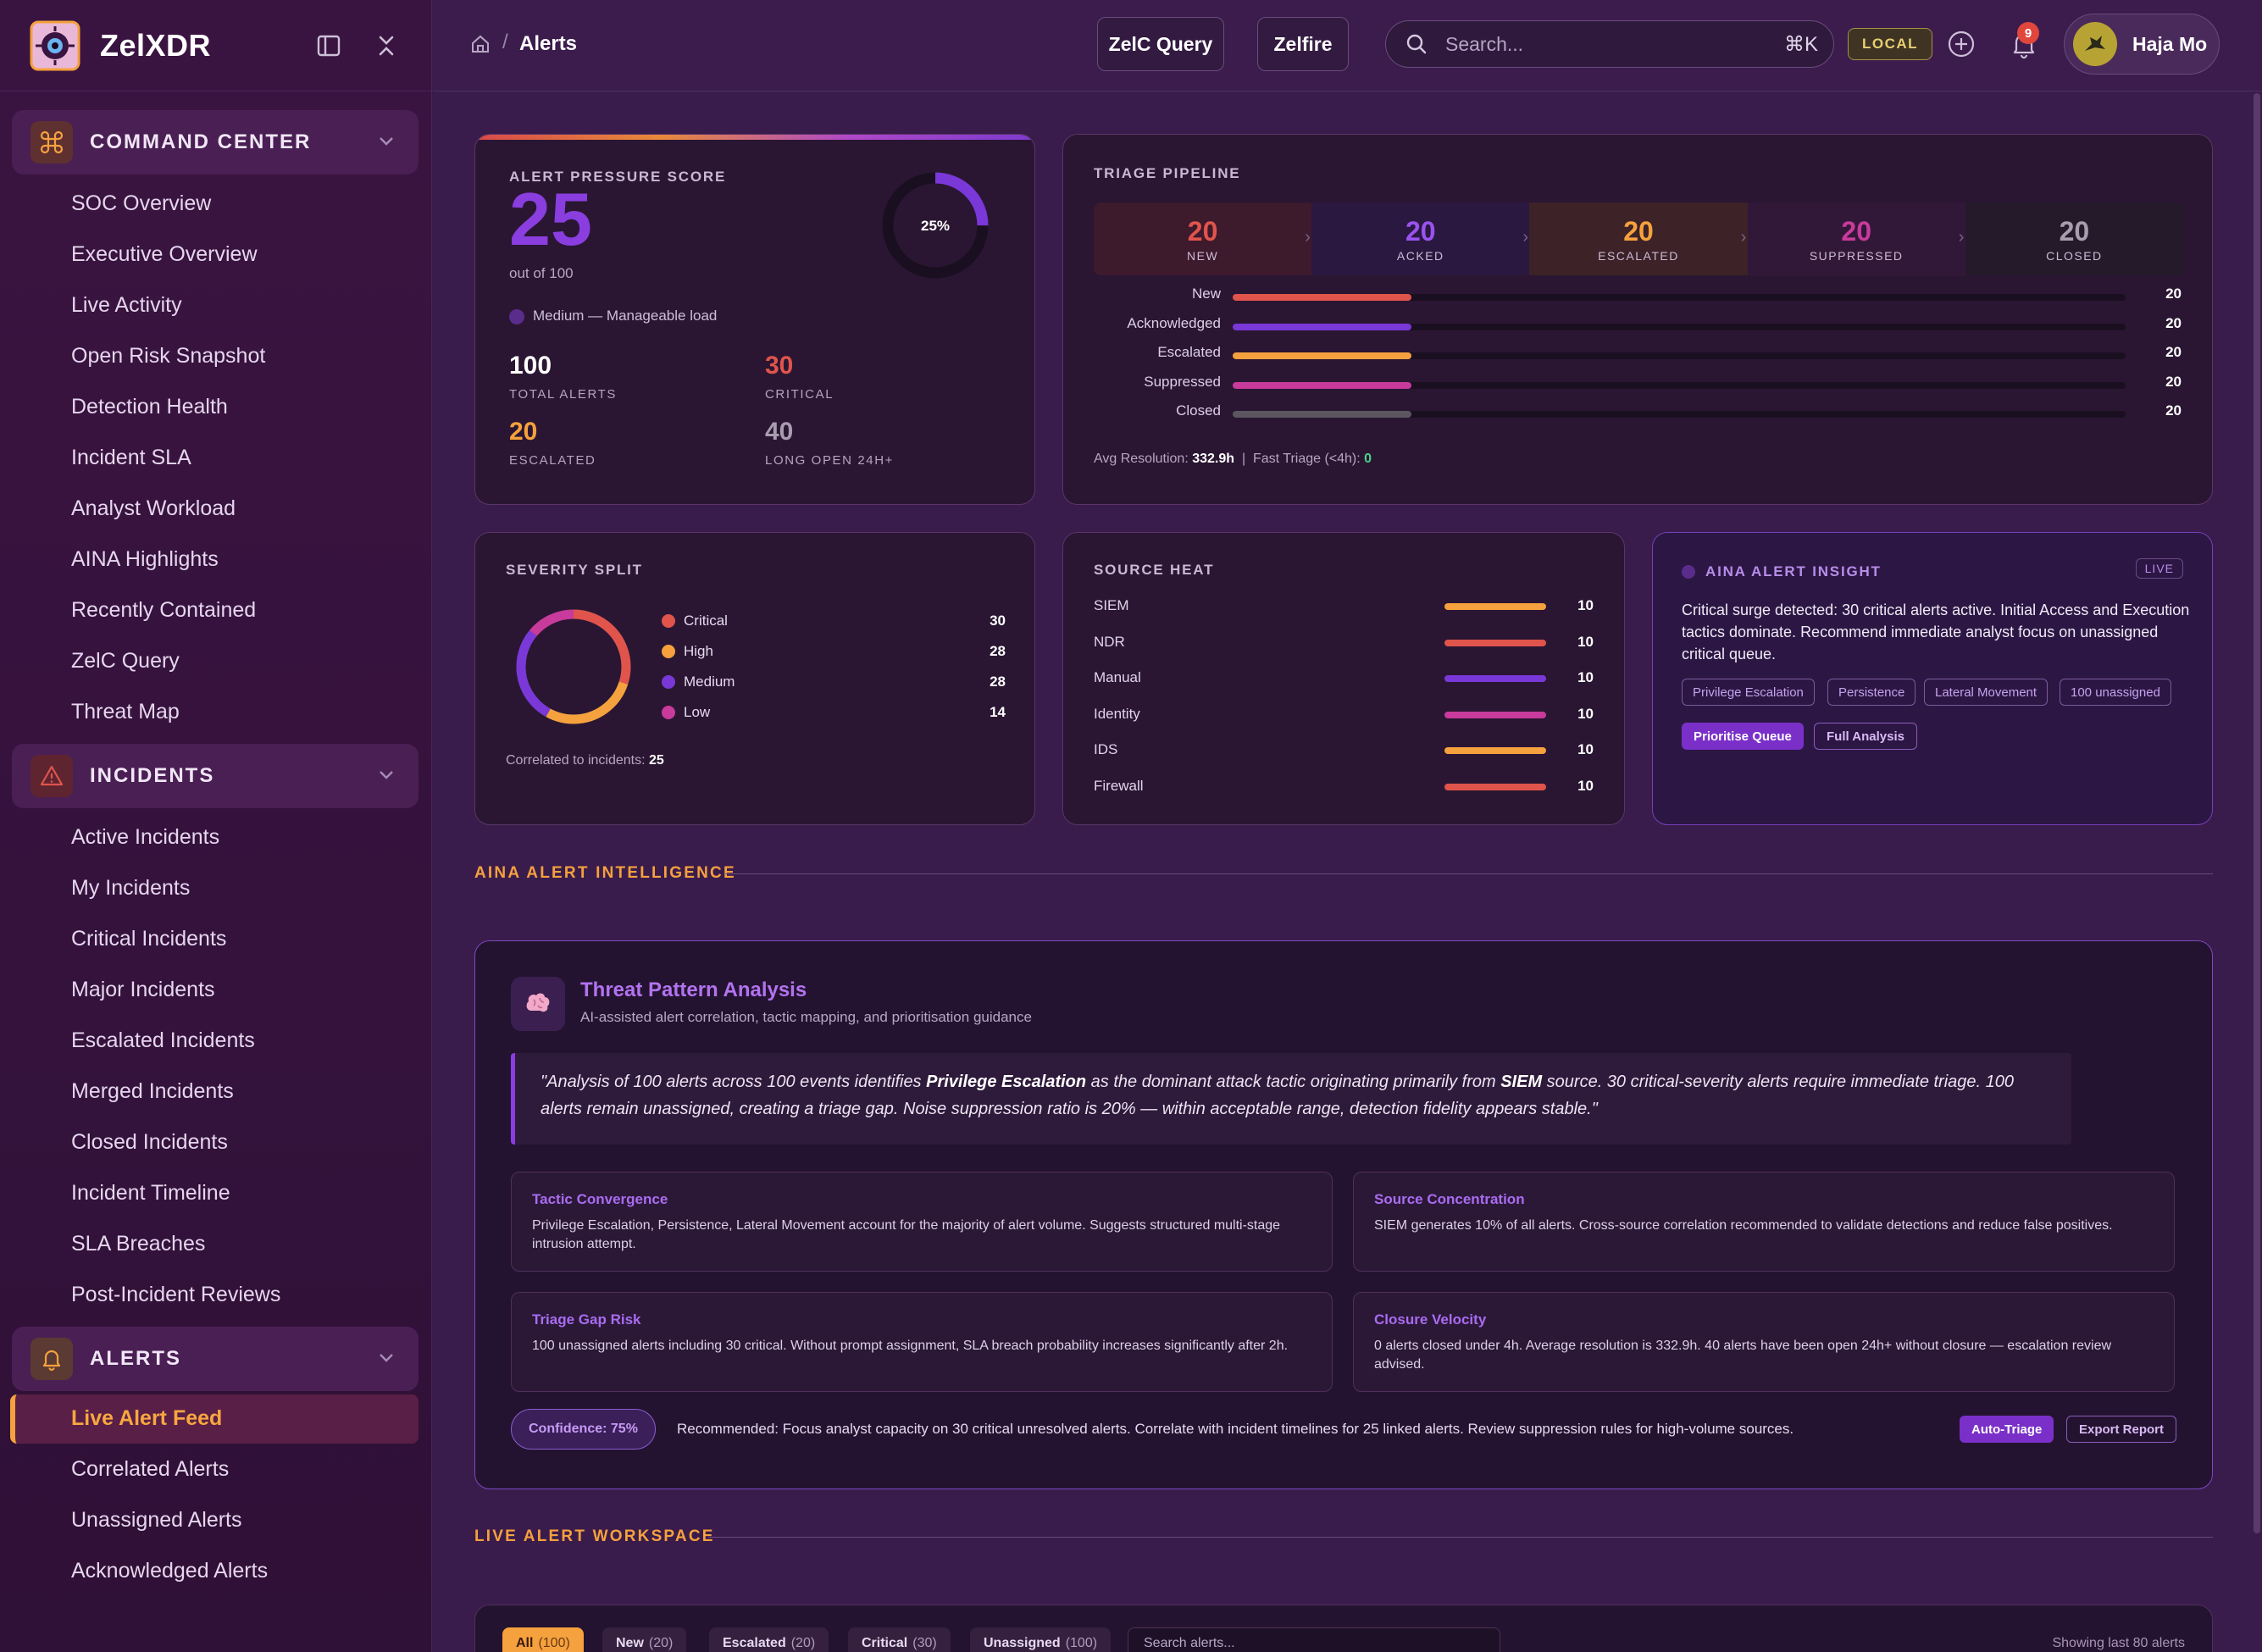 This screenshot has width=2262, height=1652. Describe the element at coordinates (1213, 459) in the screenshot. I see `avg-resolution-value: 332.9h` at that location.